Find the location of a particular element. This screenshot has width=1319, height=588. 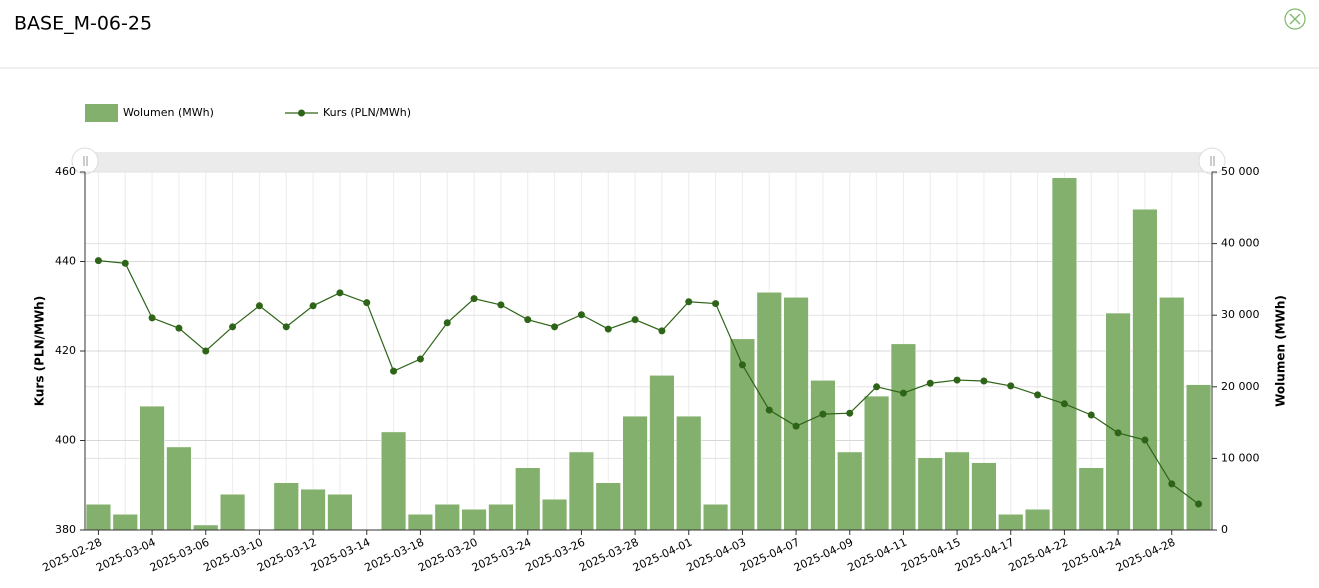

x-tick-label: 2025-04-17 is located at coordinates (984, 555).